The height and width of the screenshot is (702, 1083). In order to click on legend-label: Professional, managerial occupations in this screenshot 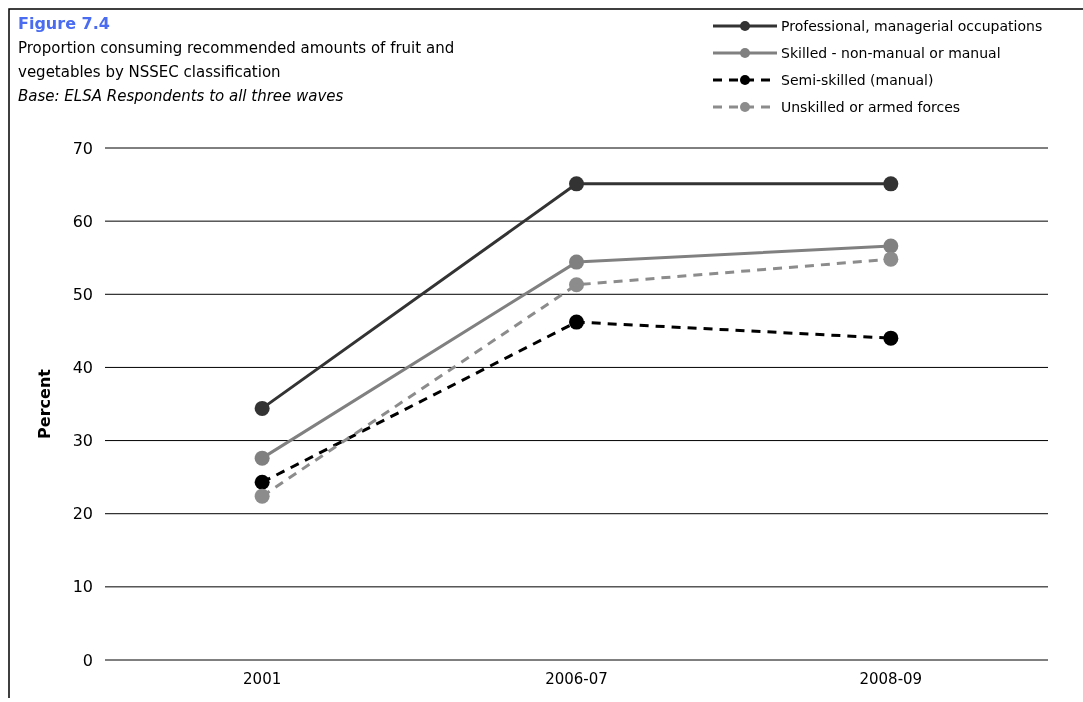, I will do `click(912, 25)`.